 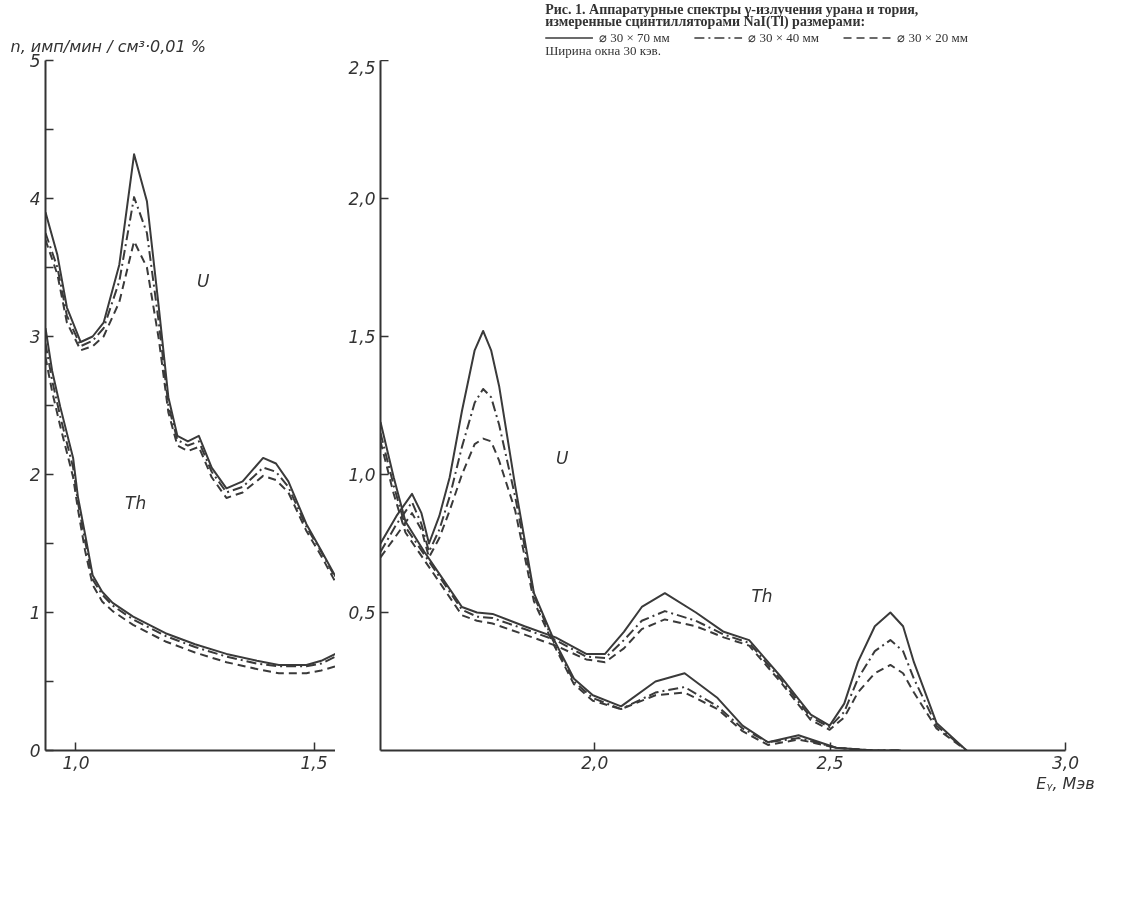 I want to click on y-tick-label: 2,5, so click(x=362, y=67).